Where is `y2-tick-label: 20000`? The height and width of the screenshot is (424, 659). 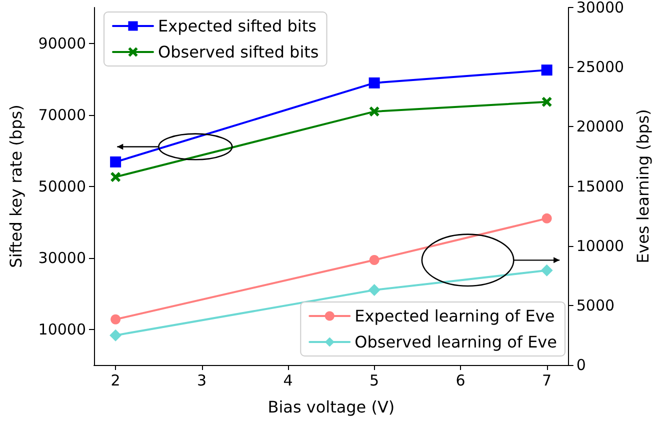
y2-tick-label: 20000 is located at coordinates (600, 127).